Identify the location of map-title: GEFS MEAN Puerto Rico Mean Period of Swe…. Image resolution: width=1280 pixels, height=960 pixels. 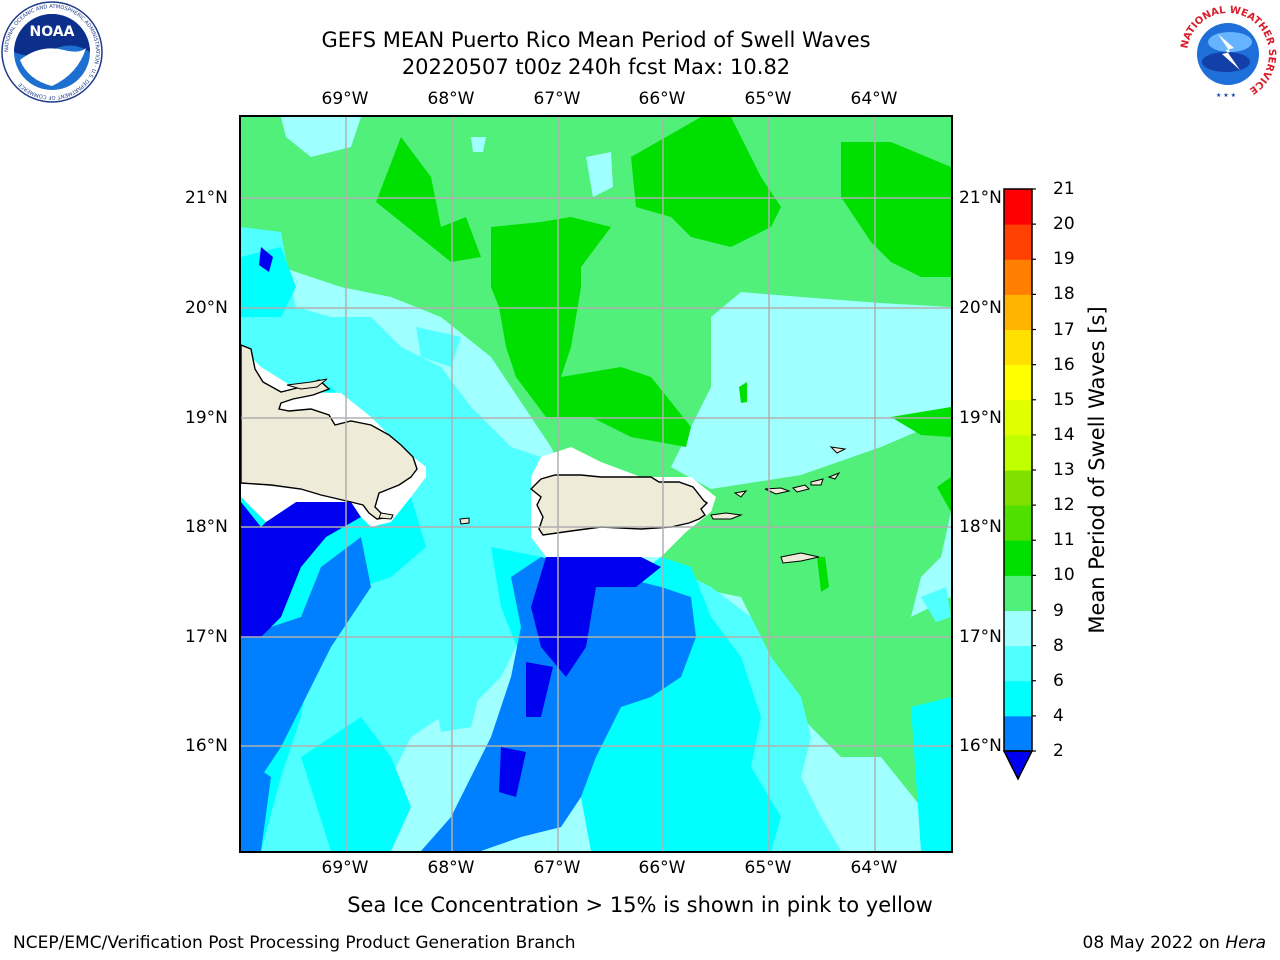
(596, 40).